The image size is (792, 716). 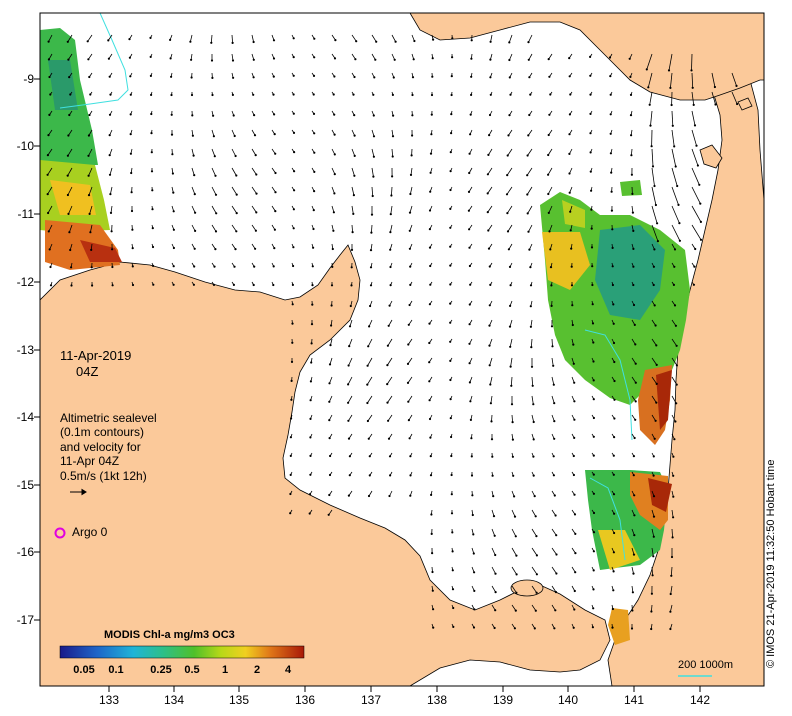 What do you see at coordinates (116, 670) in the screenshot?
I see `colorbar-tick: 0.1` at bounding box center [116, 670].